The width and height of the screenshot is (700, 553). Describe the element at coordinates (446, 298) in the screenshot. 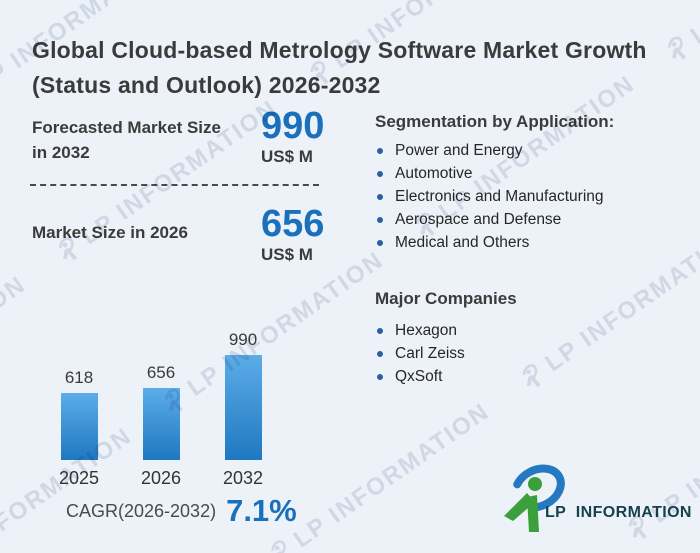

I see `companies-heading: Major Companies` at that location.